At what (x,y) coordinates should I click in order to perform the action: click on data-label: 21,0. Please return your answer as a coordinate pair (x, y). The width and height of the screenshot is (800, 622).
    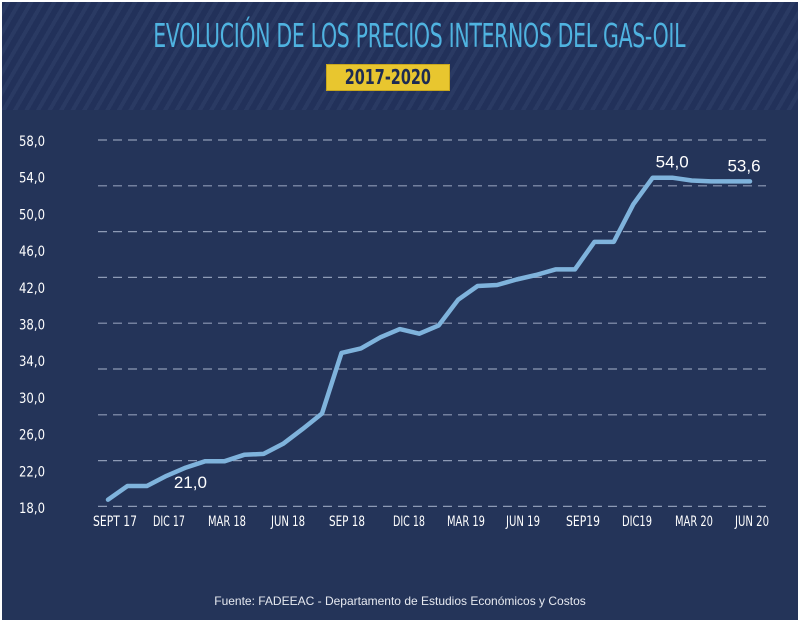
    Looking at the image, I should click on (190, 482).